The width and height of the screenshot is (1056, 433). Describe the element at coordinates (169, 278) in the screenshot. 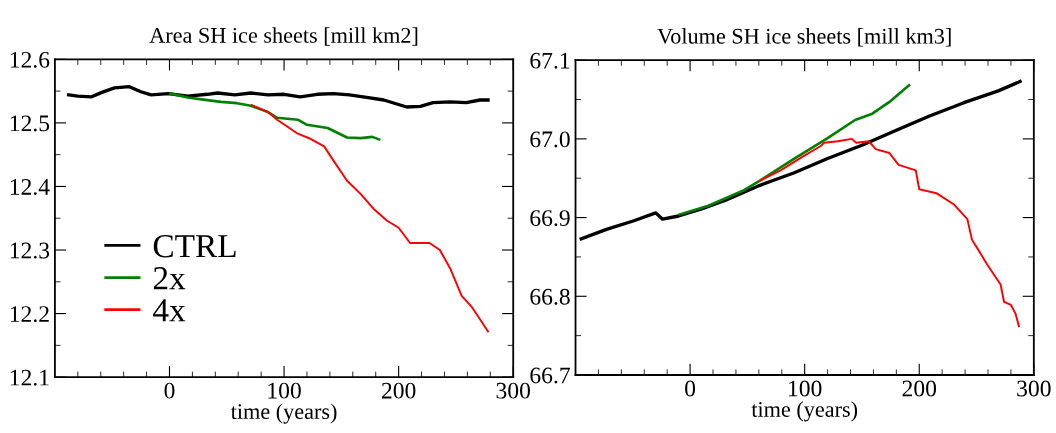

I see `legend-label: 2x` at that location.